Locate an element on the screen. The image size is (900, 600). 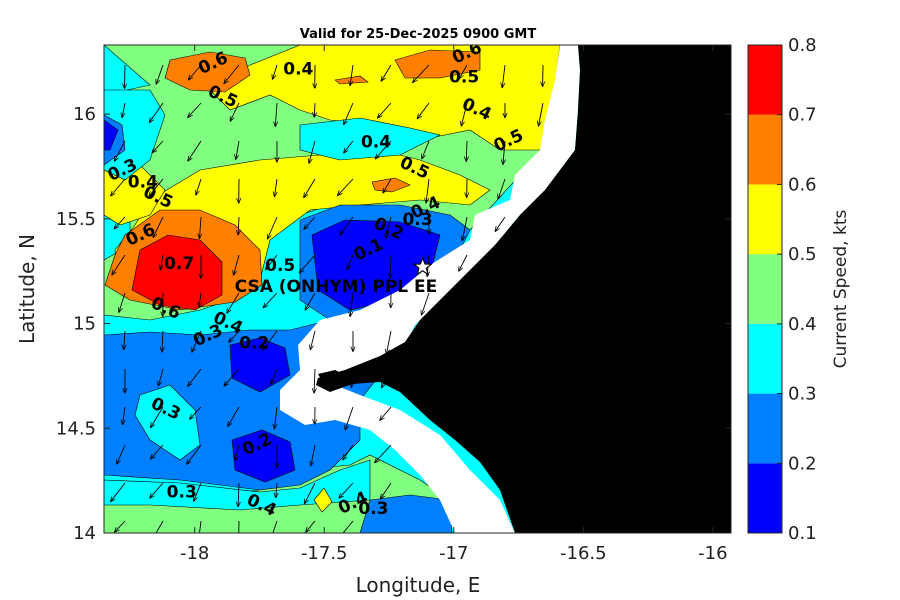
x-tick-label: -16.5 is located at coordinates (583, 553).